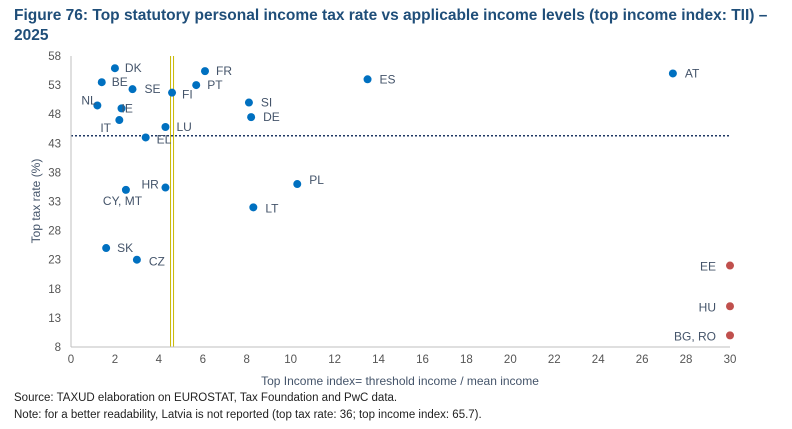 The height and width of the screenshot is (429, 792). What do you see at coordinates (165, 127) in the screenshot?
I see `data-point-lu` at bounding box center [165, 127].